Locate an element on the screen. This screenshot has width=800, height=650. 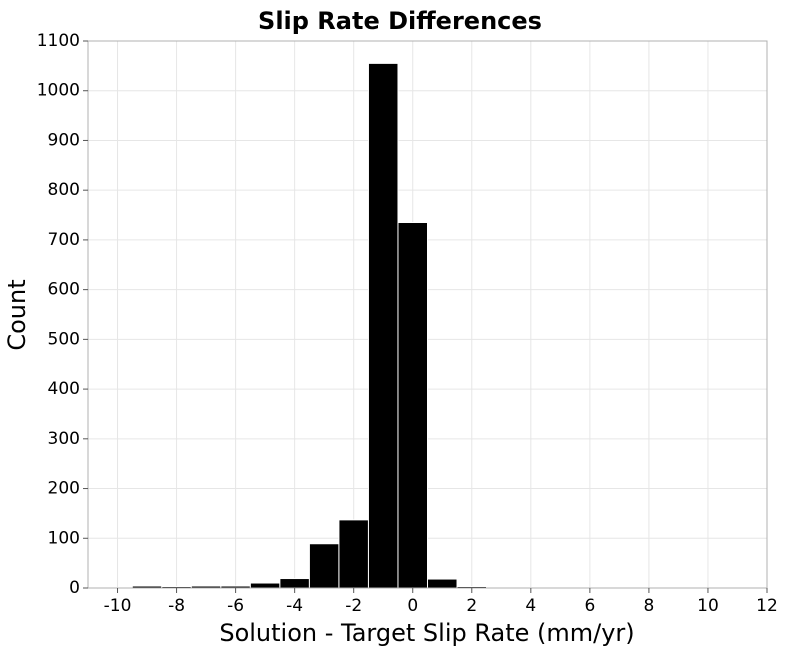
y-axis-ticks: 0 100 200 300 400 500 600 700 800 900 1000 1100 is located at coordinates (62, 314).